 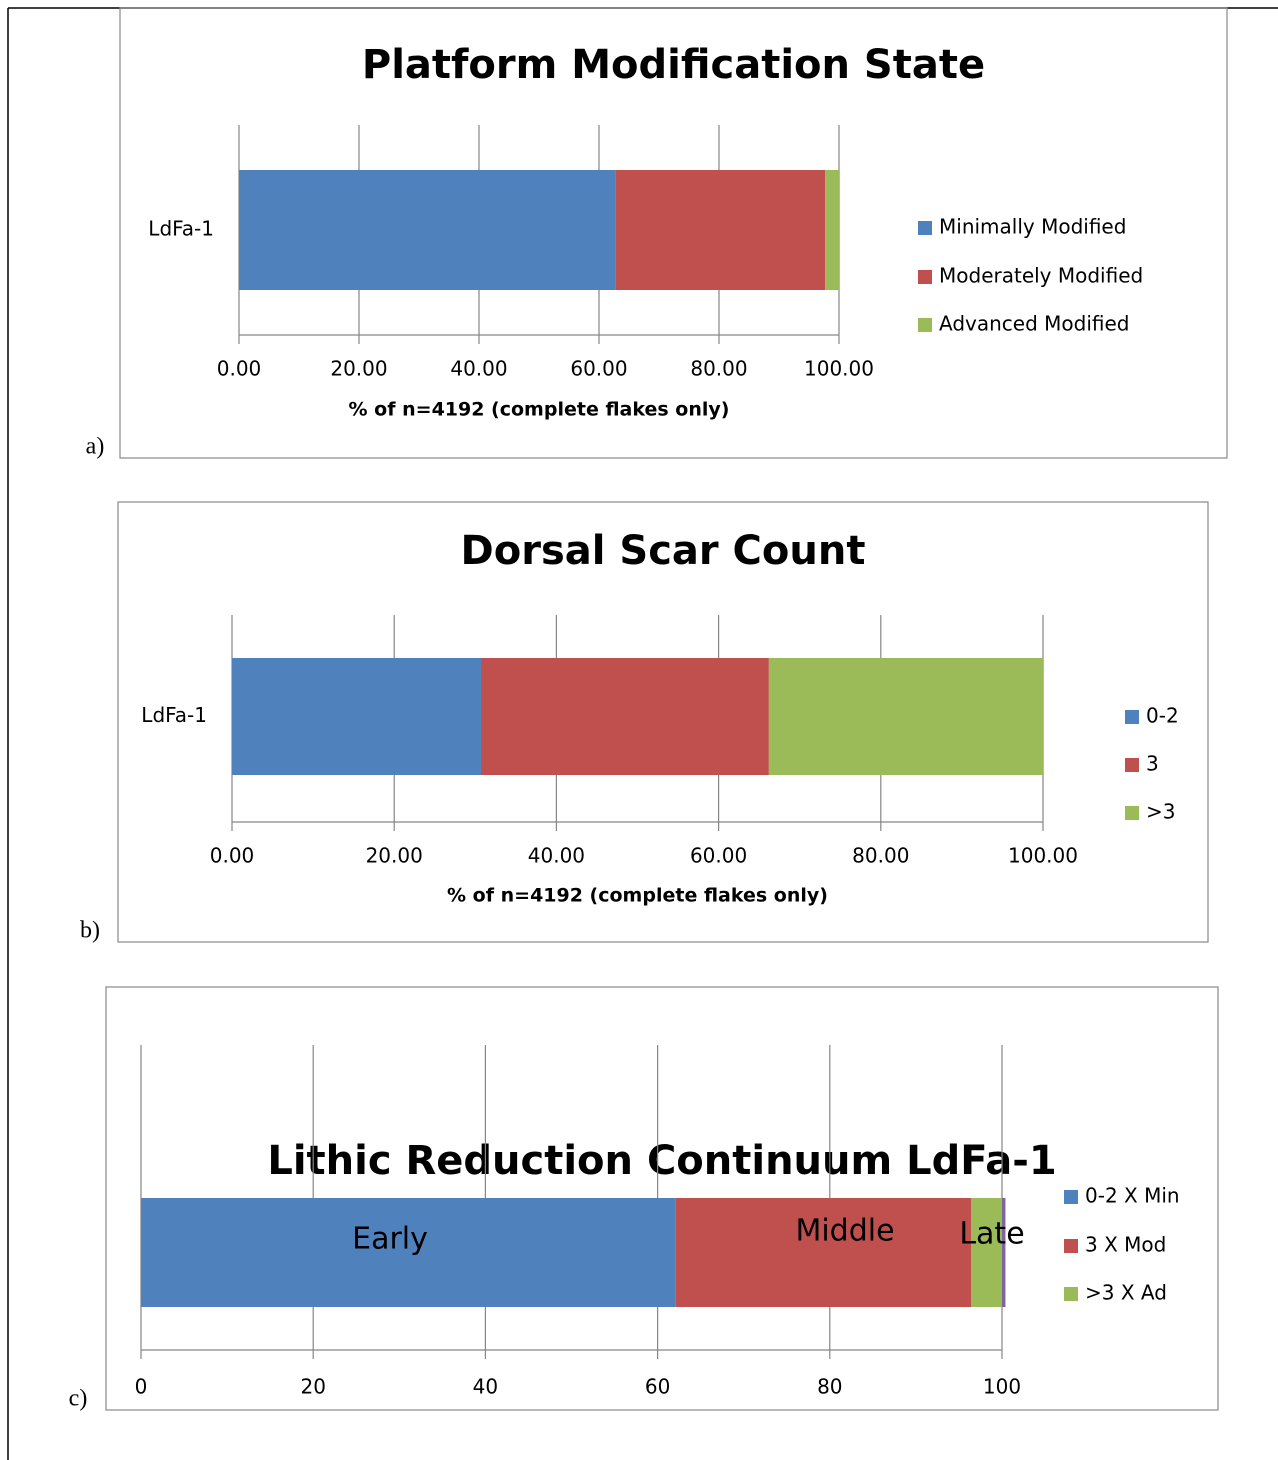 I want to click on annotation: Middle, so click(x=844, y=1231).